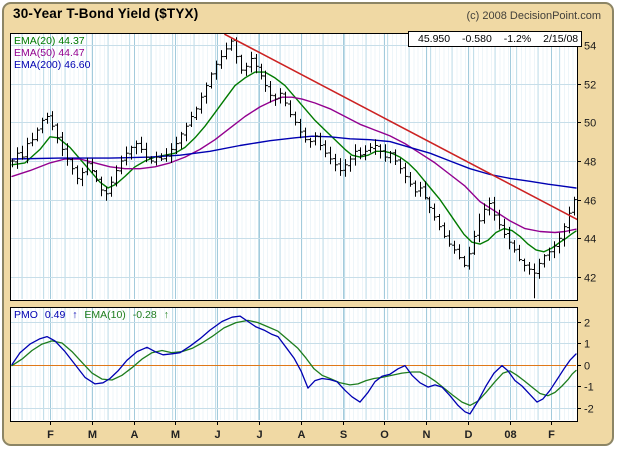 Image resolution: width=618 pixels, height=450 pixels. What do you see at coordinates (55, 315) in the screenshot?
I see `pmo-value: 0.49` at bounding box center [55, 315].